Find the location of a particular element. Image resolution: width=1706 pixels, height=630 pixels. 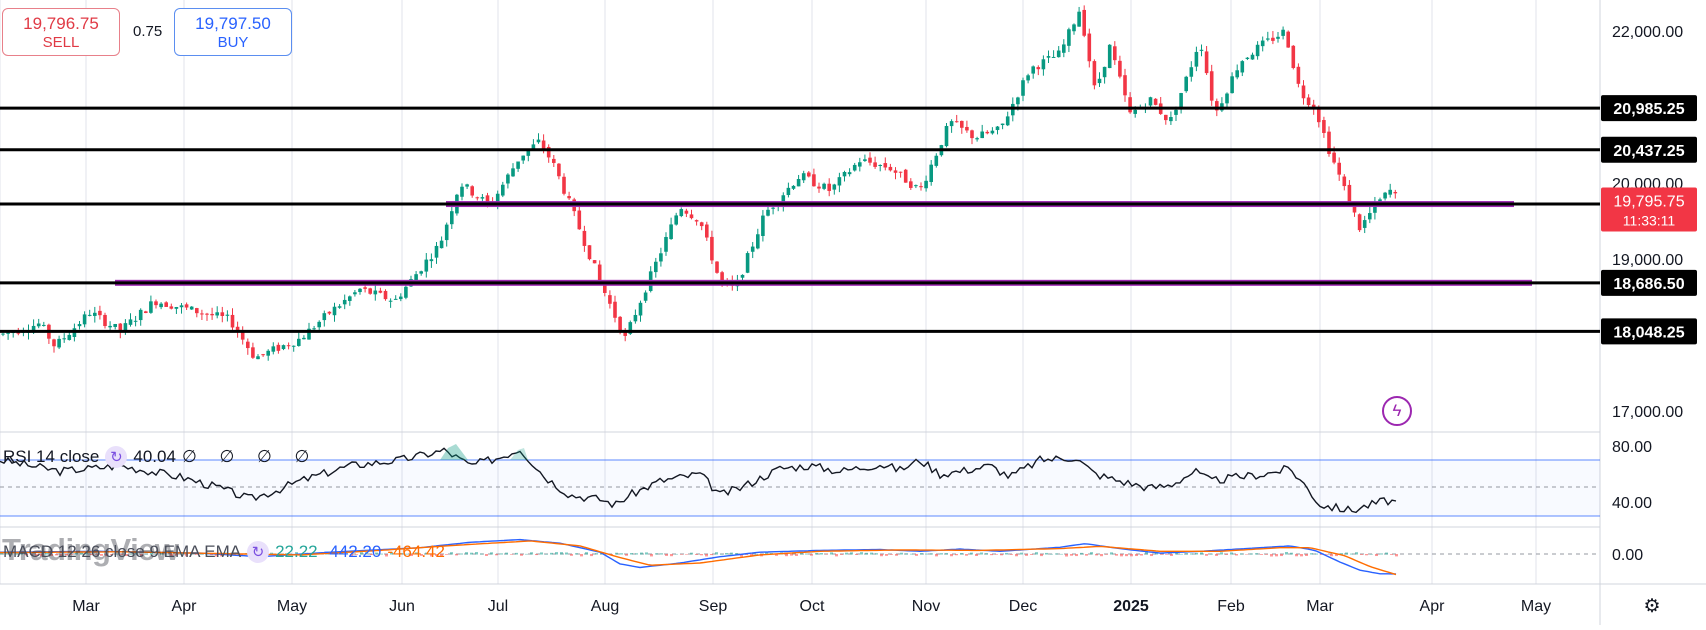

time-label: Feb is located at coordinates (1231, 606).